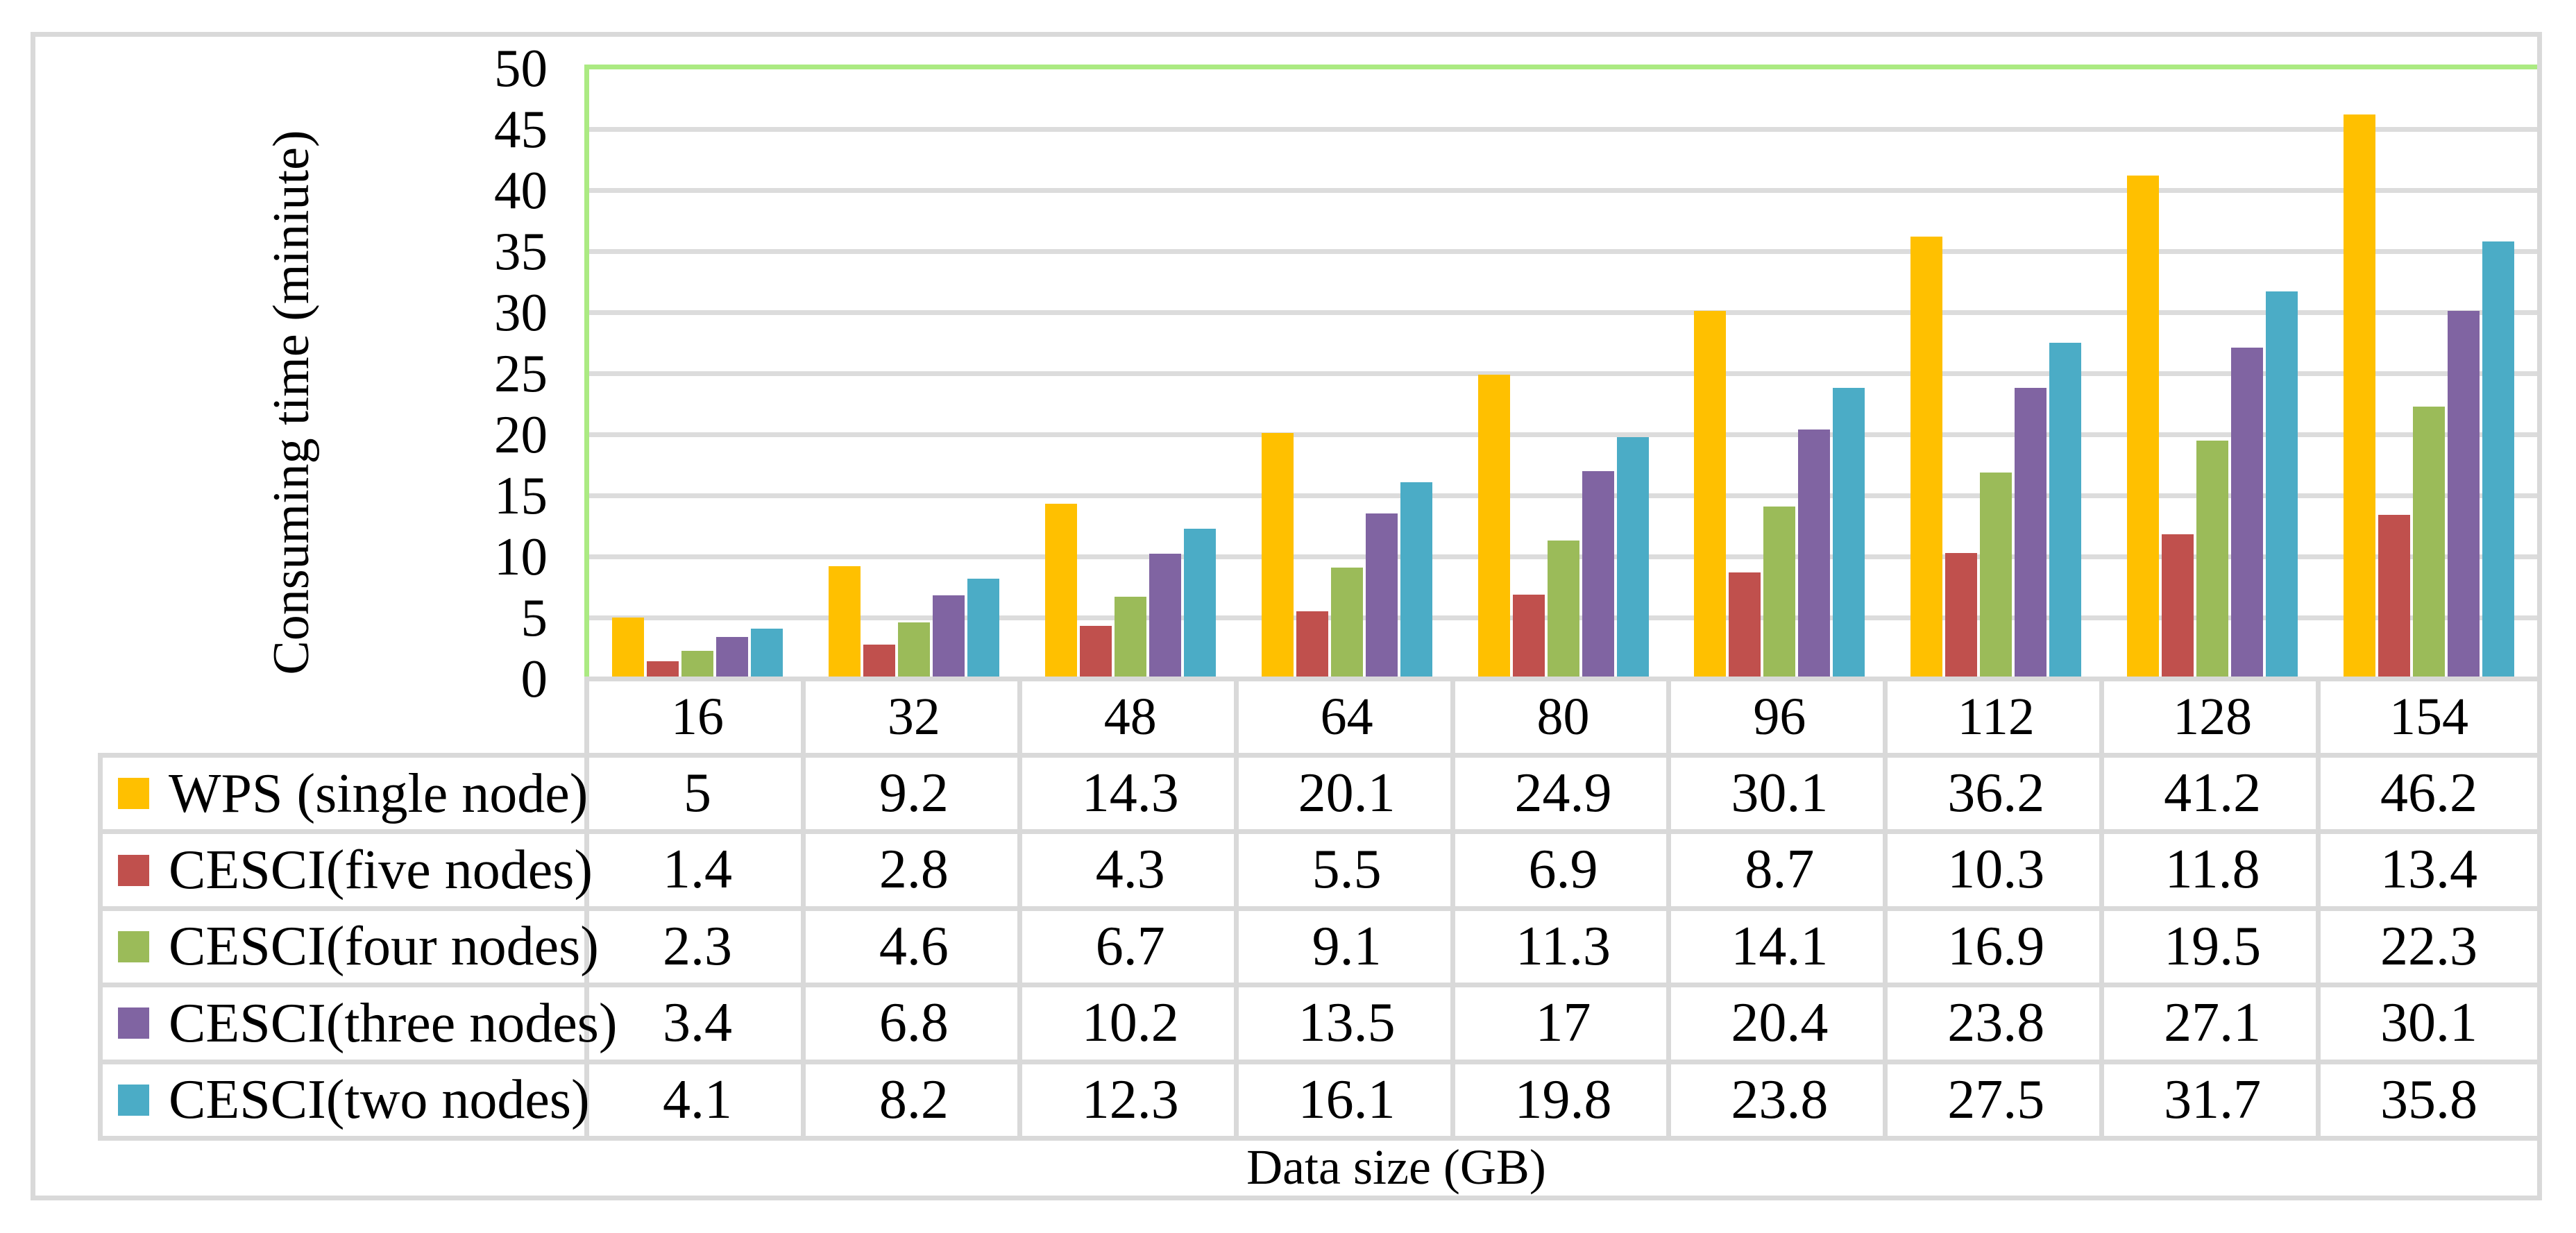  Describe the element at coordinates (913, 650) in the screenshot. I see `bar-cesci-four-nodes--32` at that location.